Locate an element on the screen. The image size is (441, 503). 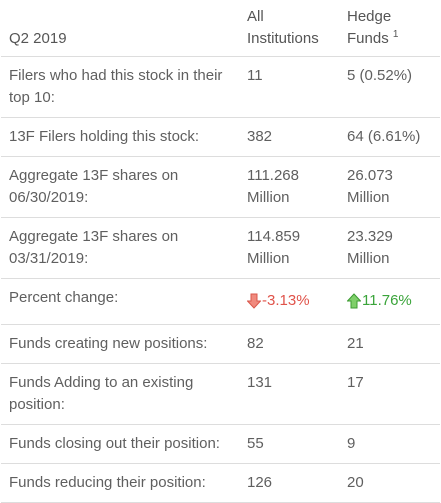
table-row: Funds creating new positions: 82 21 is located at coordinates (220, 344).